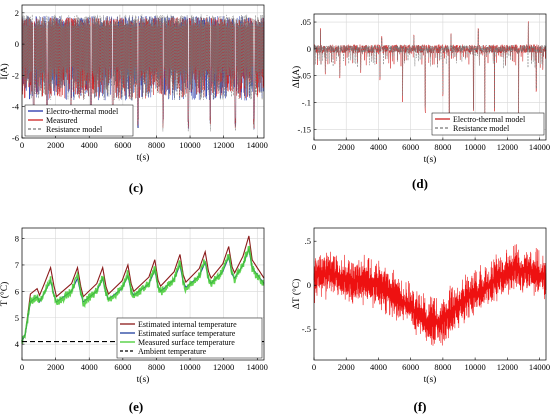 The height and width of the screenshot is (417, 550). What do you see at coordinates (223, 367) in the screenshot?
I see `xtick-label-e-6: 12000` at bounding box center [223, 367].